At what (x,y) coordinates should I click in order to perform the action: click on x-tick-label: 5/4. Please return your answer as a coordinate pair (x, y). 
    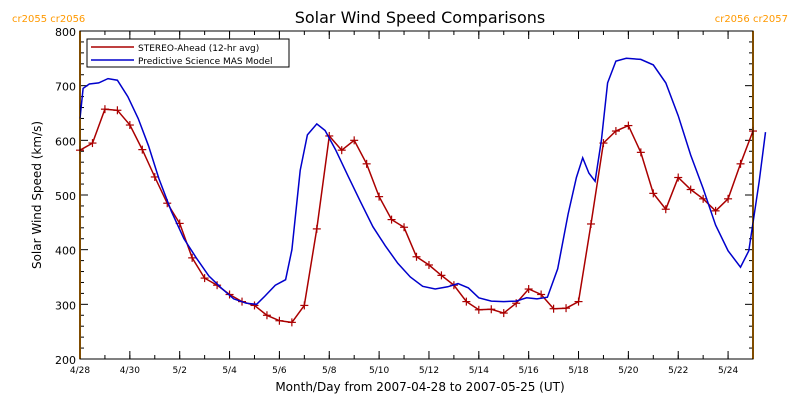
    Looking at the image, I should click on (229, 371).